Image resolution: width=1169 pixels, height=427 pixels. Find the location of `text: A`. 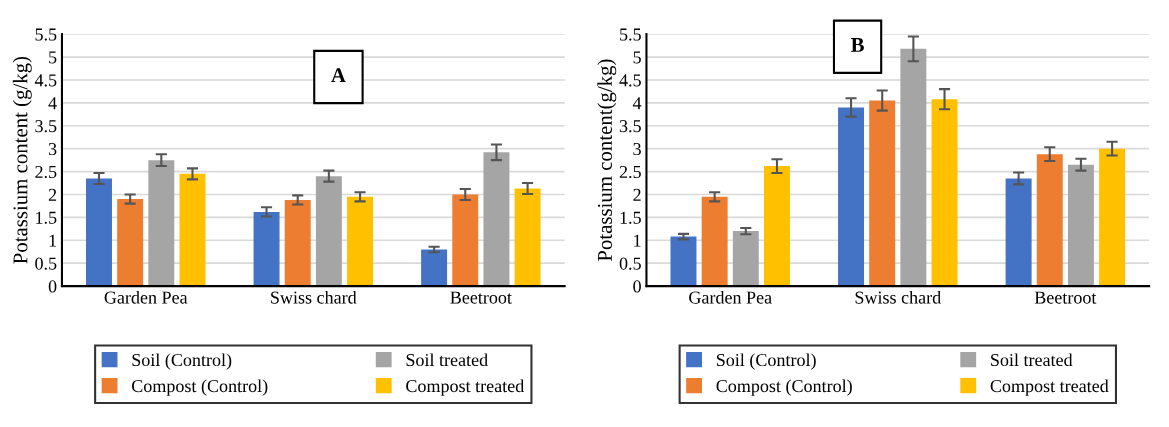

text: A is located at coordinates (338, 75).